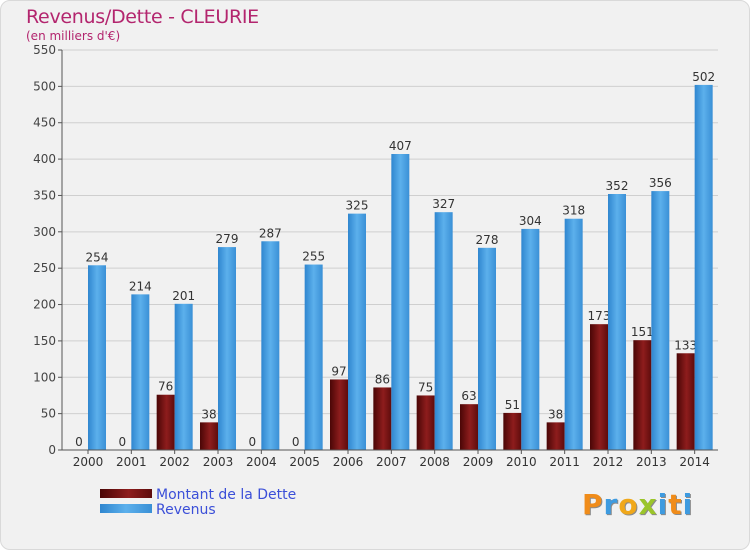  Describe the element at coordinates (703, 77) in the screenshot. I see `revenue-value-label: 502` at that location.